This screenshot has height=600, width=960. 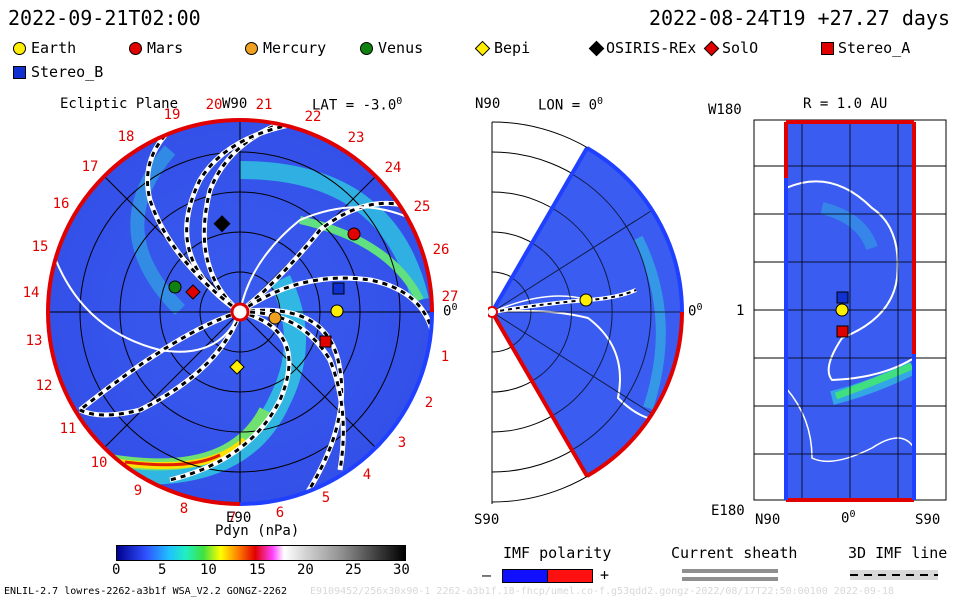 What do you see at coordinates (768, 520) in the screenshot?
I see `right-n90-label: N90` at bounding box center [768, 520].